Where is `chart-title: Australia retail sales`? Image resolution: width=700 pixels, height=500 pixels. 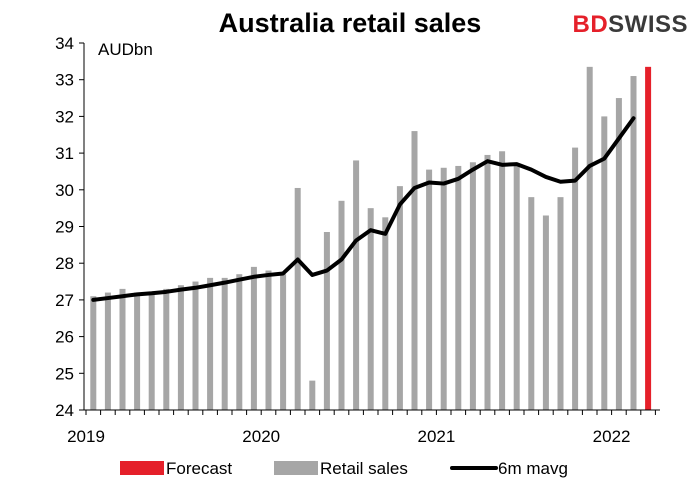
chart-title: Australia retail sales is located at coordinates (350, 23).